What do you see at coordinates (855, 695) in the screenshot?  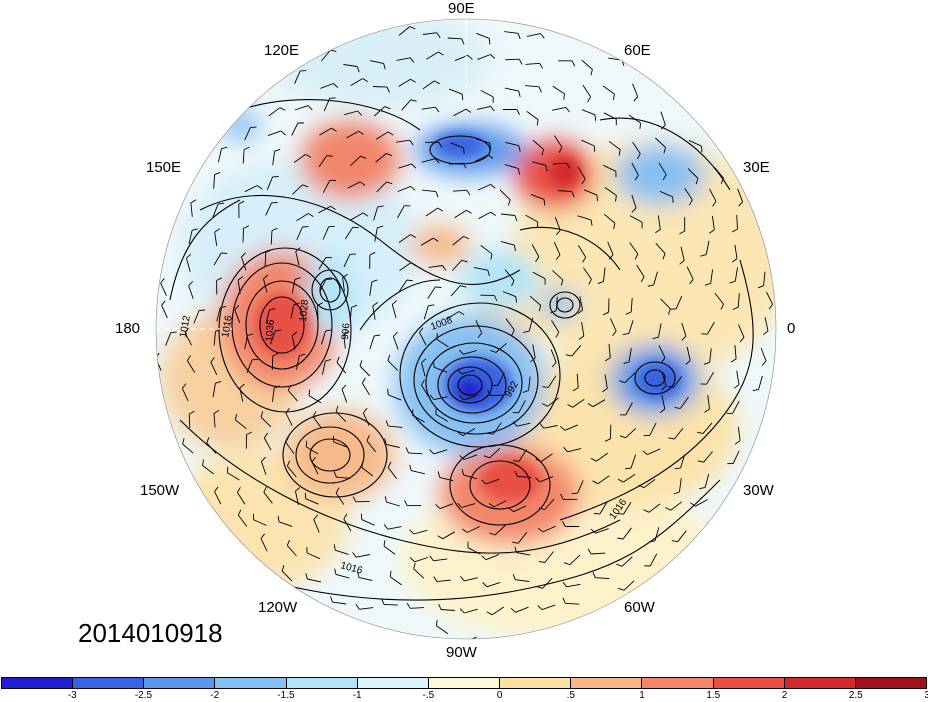 I see `colorbar-tick-label: 2.5` at bounding box center [855, 695].